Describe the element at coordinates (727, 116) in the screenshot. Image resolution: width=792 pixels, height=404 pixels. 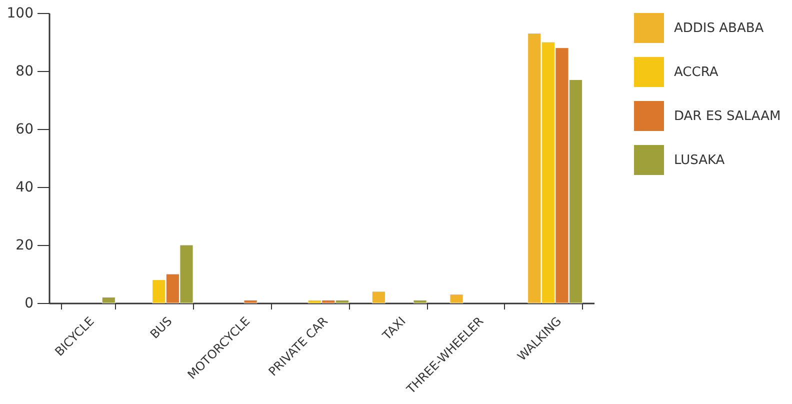
I see `legend-label: DAR ES SALAAM` at that location.